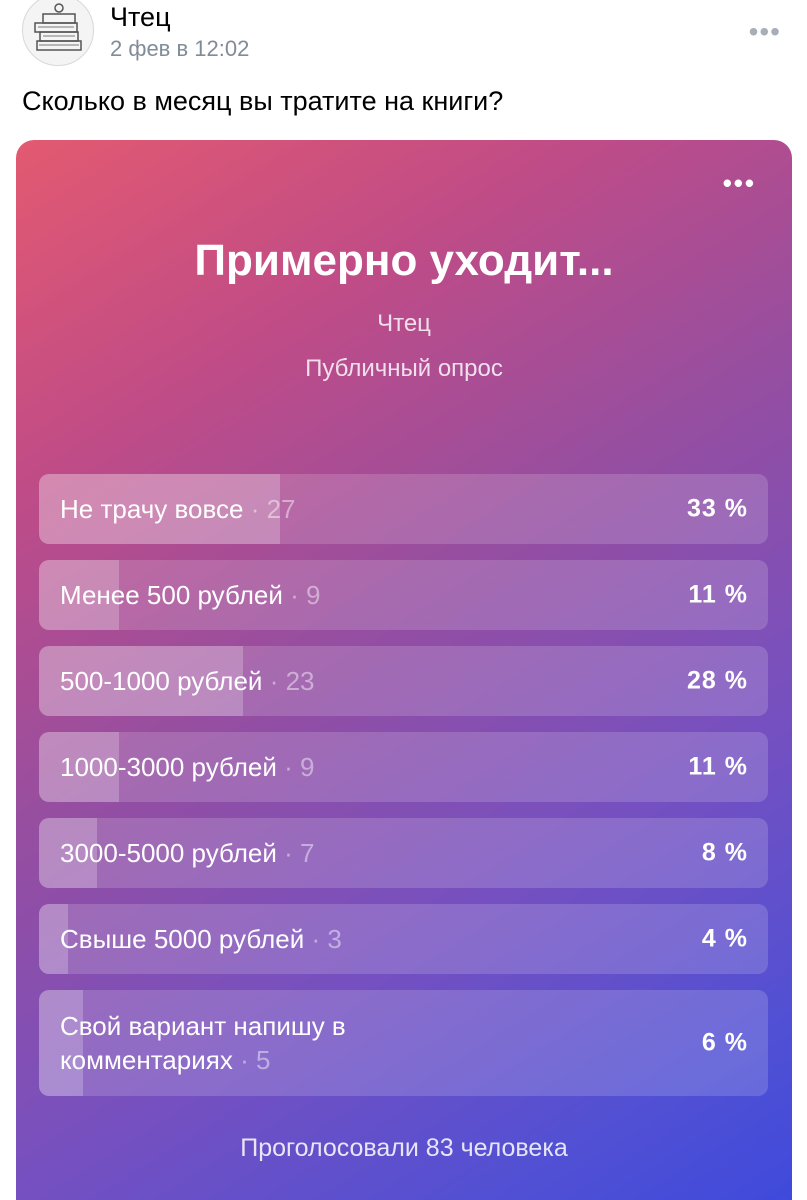  I want to click on author-name: Чтец, so click(140, 17).